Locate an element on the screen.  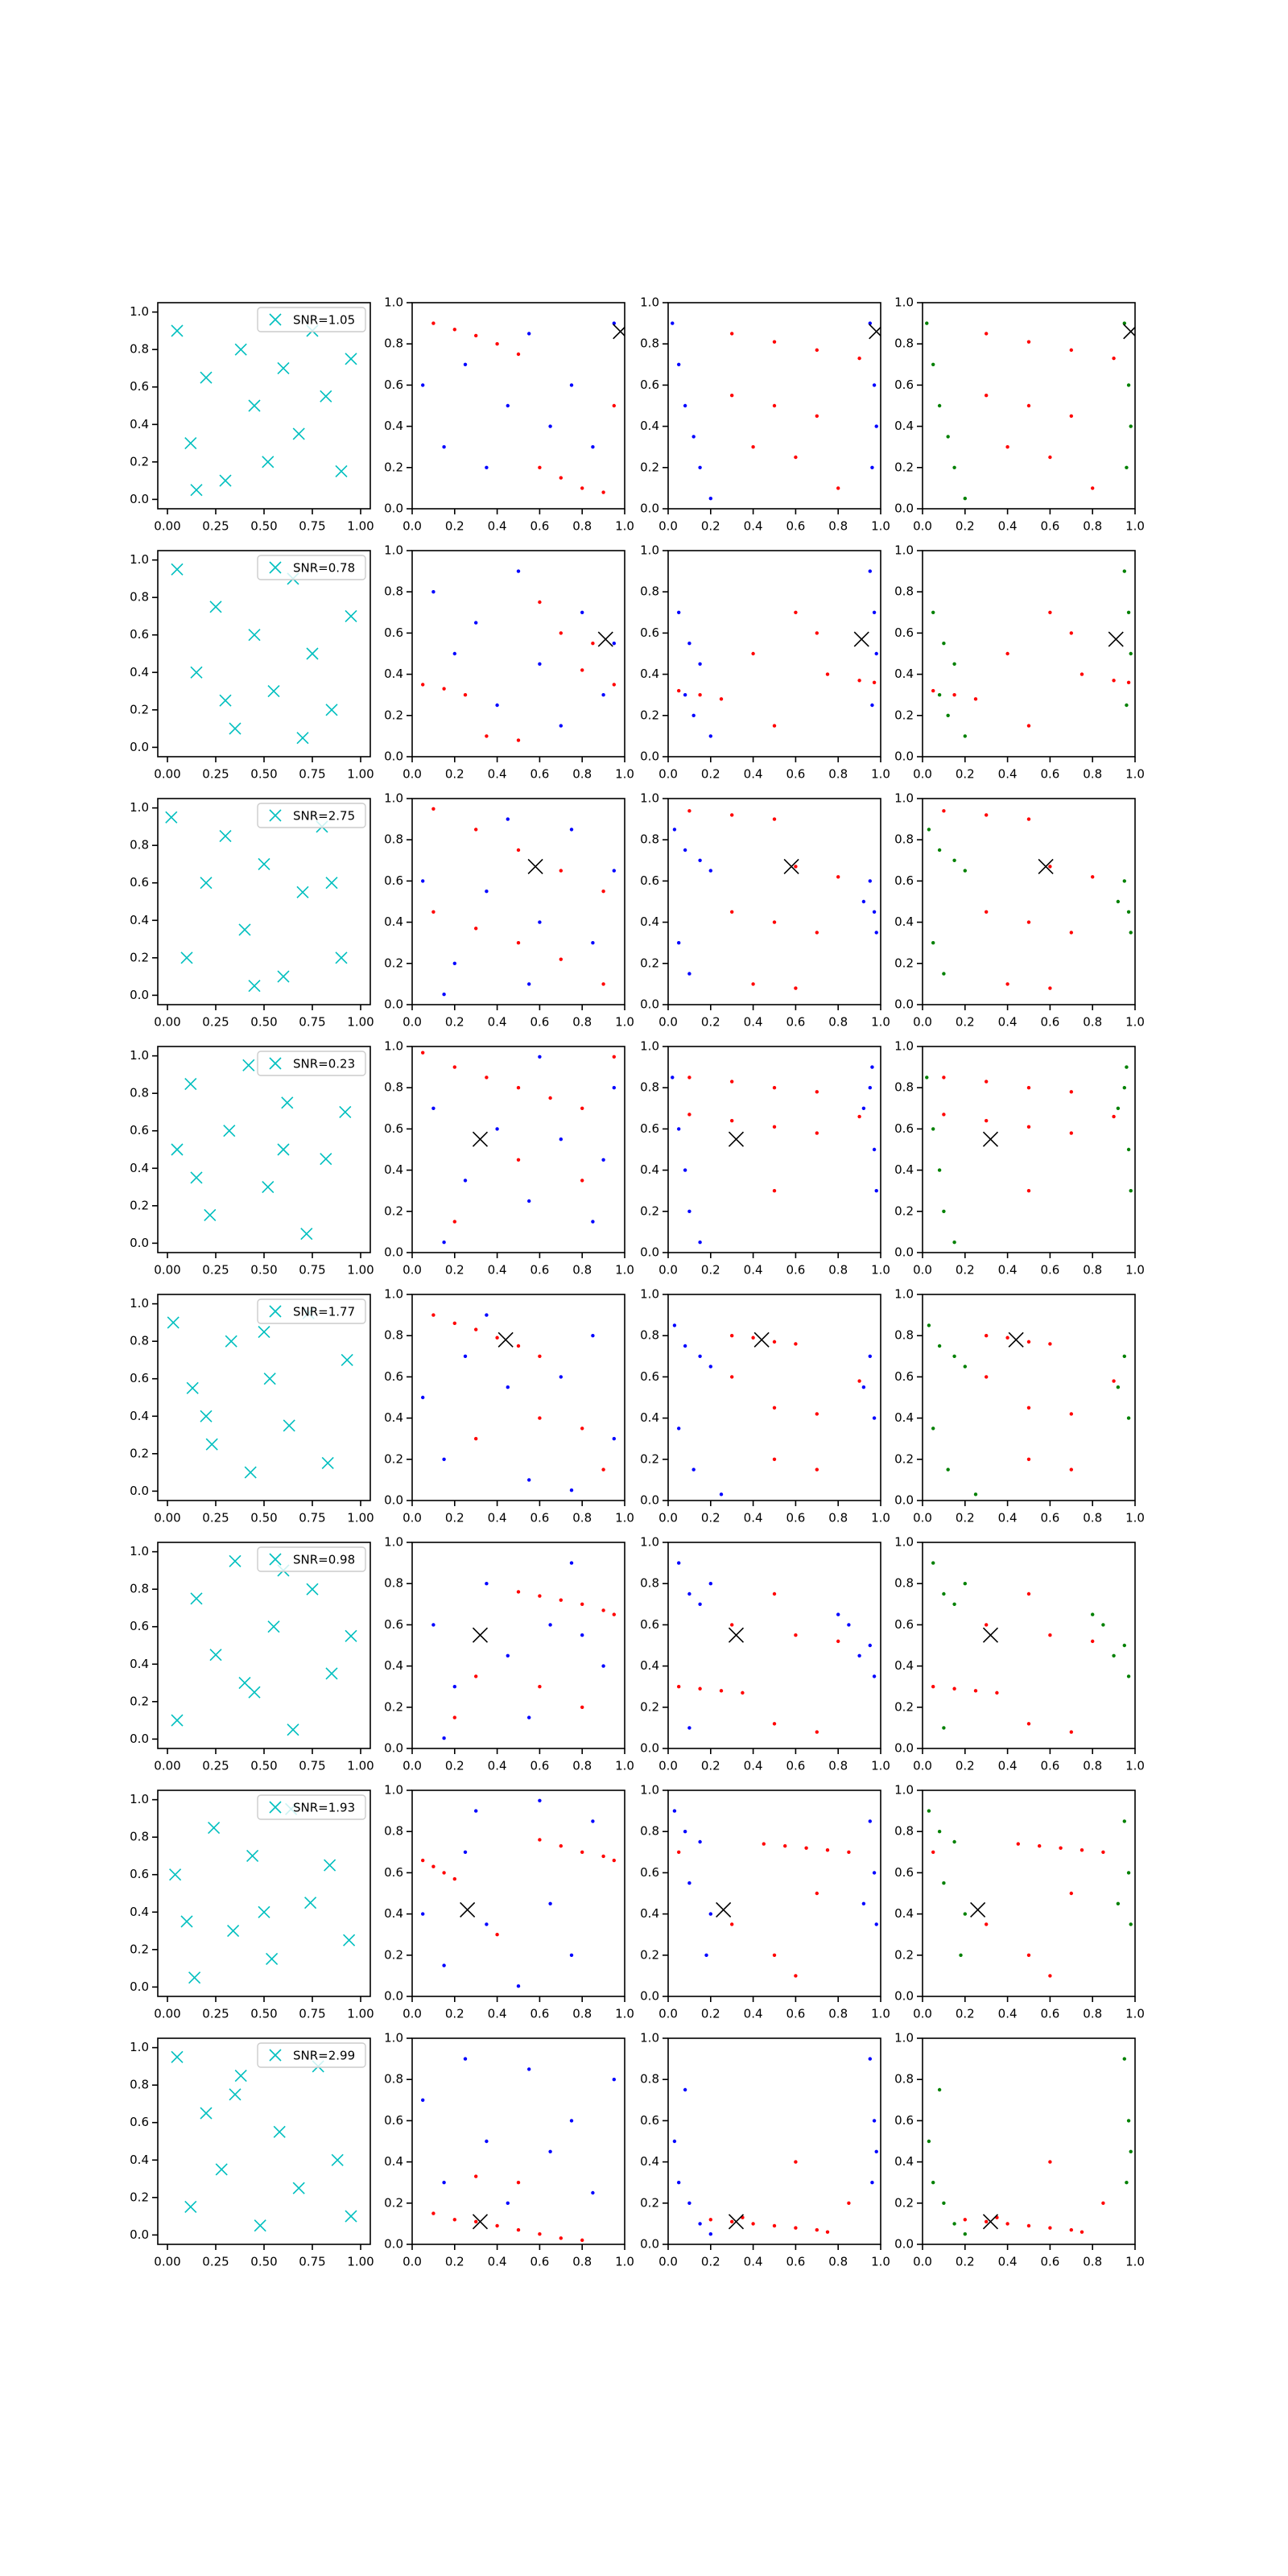
subplot: 0.0 0.2 0.4 0.6 0.8 1.0 0.0 0.2 0.4 0.6 0.8 1.0 is located at coordinates (1019, 1902).